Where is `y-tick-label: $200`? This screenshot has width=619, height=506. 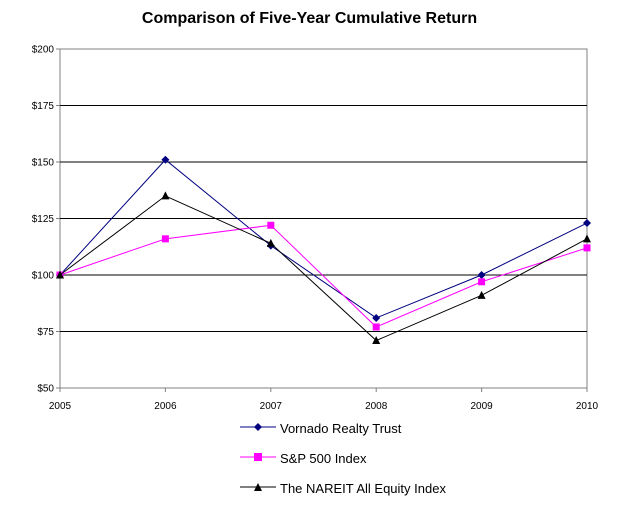
y-tick-label: $200 is located at coordinates (43, 50).